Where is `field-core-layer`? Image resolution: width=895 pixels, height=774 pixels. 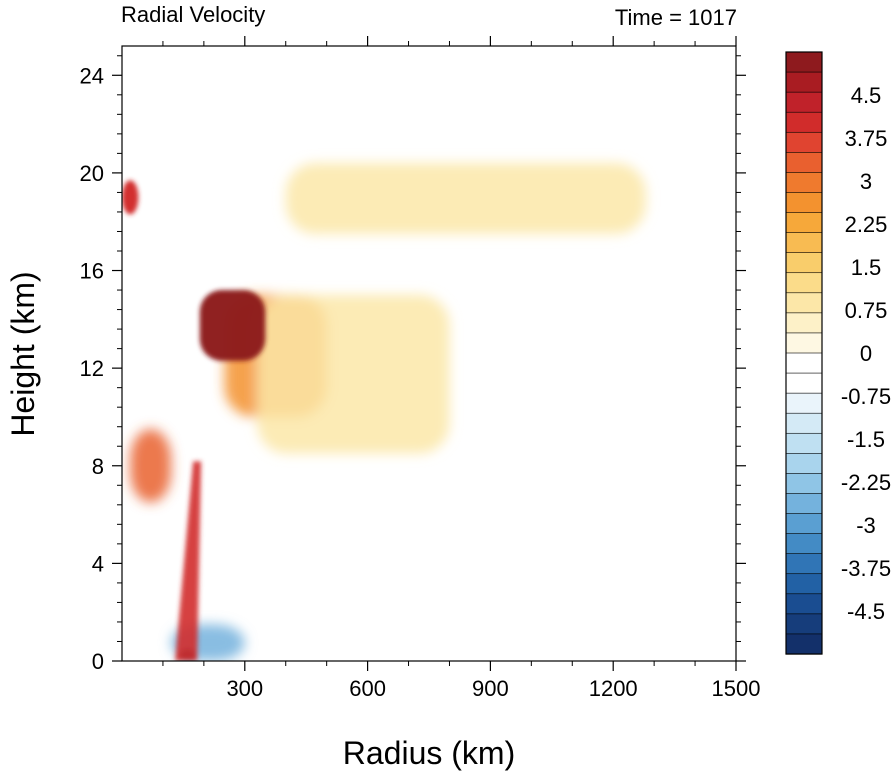 field-core-layer is located at coordinates (194, 420).